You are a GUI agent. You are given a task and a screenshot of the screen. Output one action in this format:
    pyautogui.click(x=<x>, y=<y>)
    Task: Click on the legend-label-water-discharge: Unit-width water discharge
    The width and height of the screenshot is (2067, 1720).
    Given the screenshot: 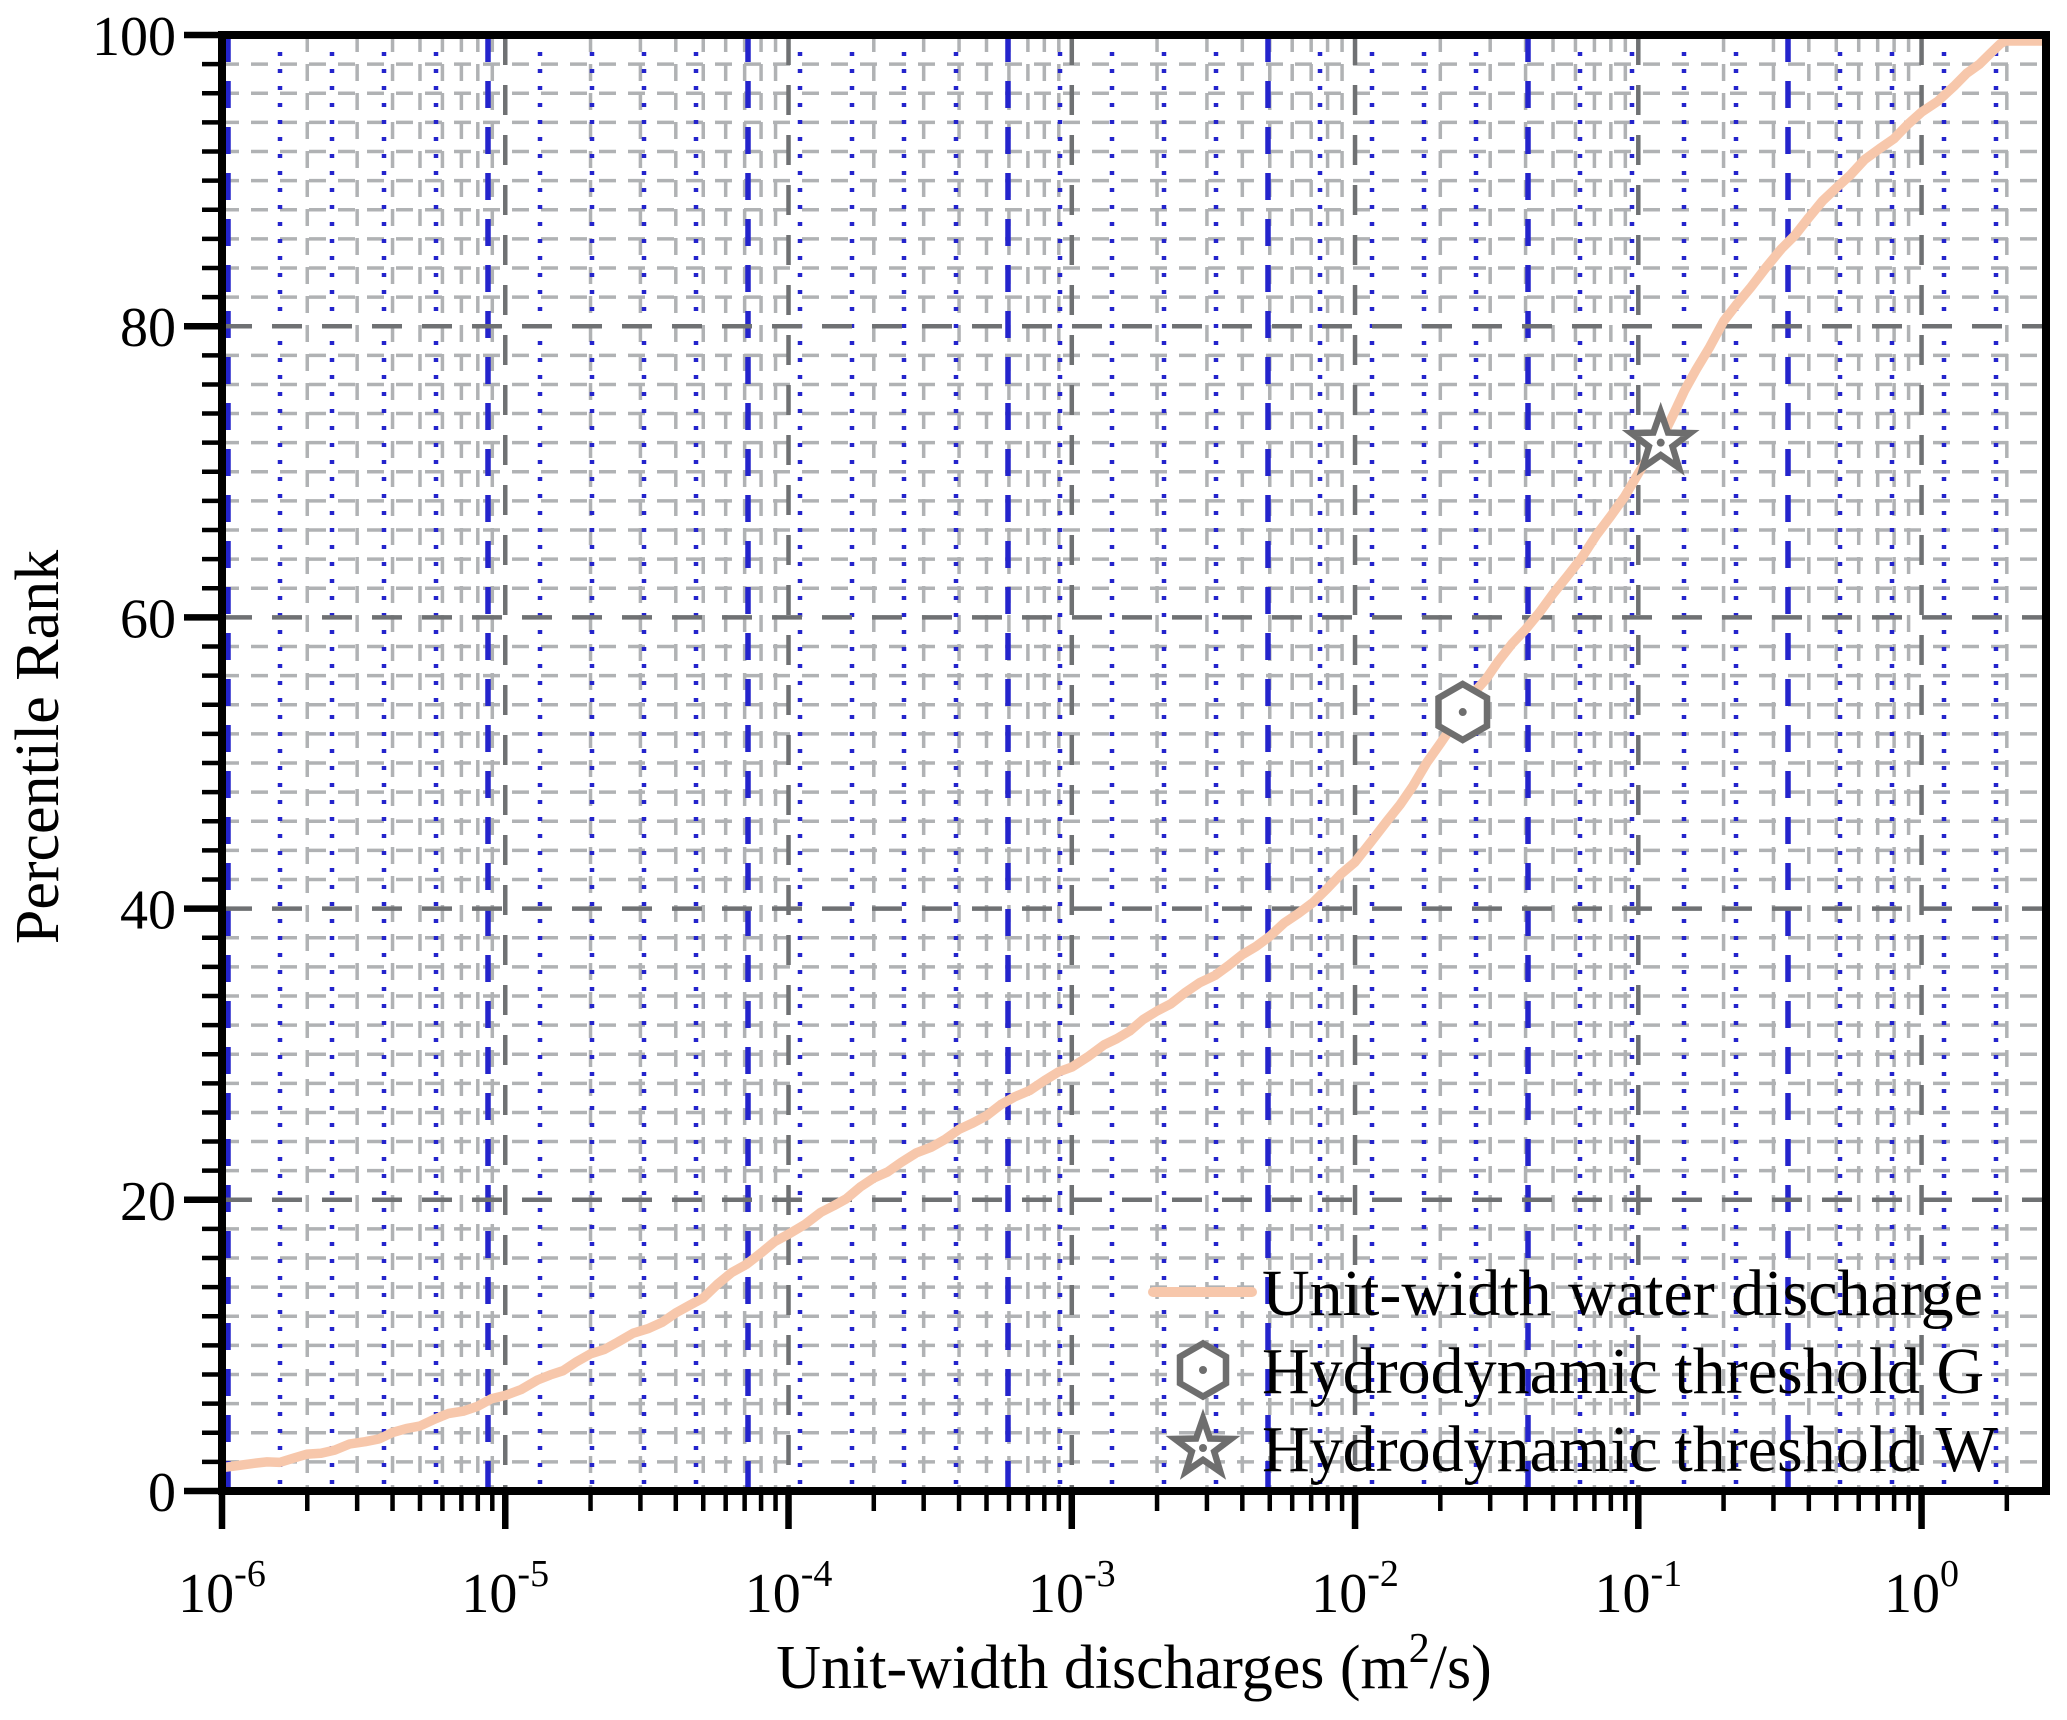 What is the action you would take?
    pyautogui.click(x=1622, y=1293)
    